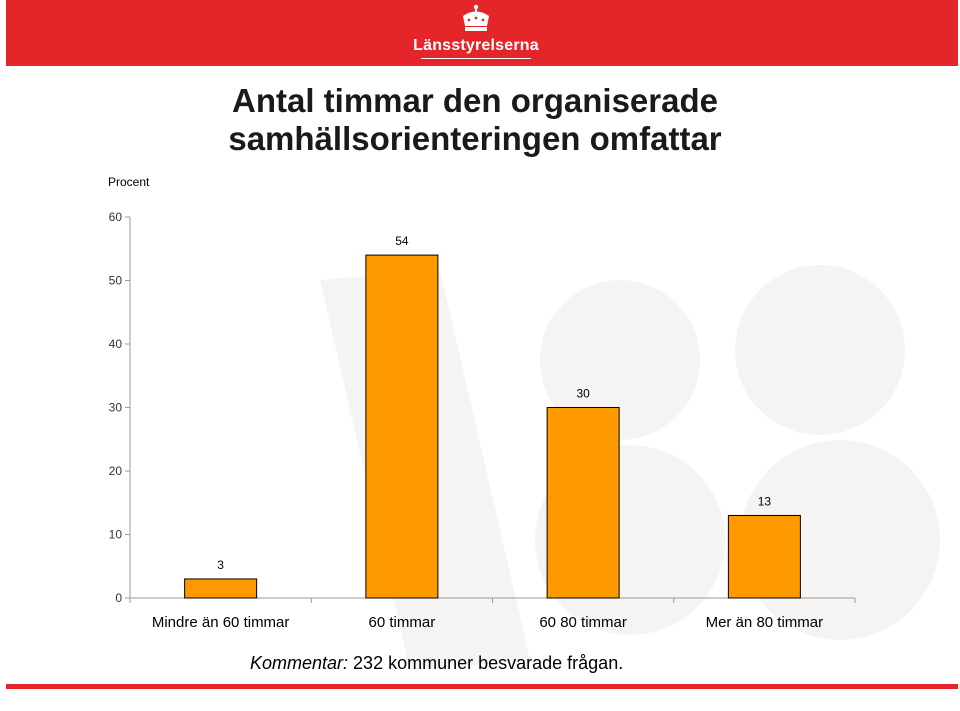 The image size is (960, 711). What do you see at coordinates (765, 501) in the screenshot?
I see `bar-value-label: 13` at bounding box center [765, 501].